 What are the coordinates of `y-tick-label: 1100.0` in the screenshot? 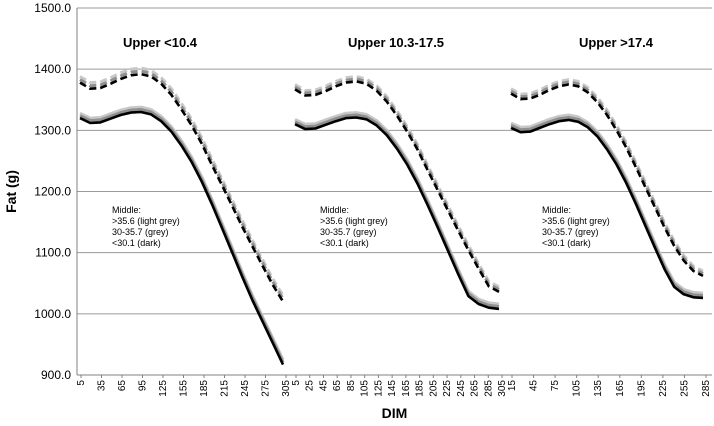 It's located at (53, 253).